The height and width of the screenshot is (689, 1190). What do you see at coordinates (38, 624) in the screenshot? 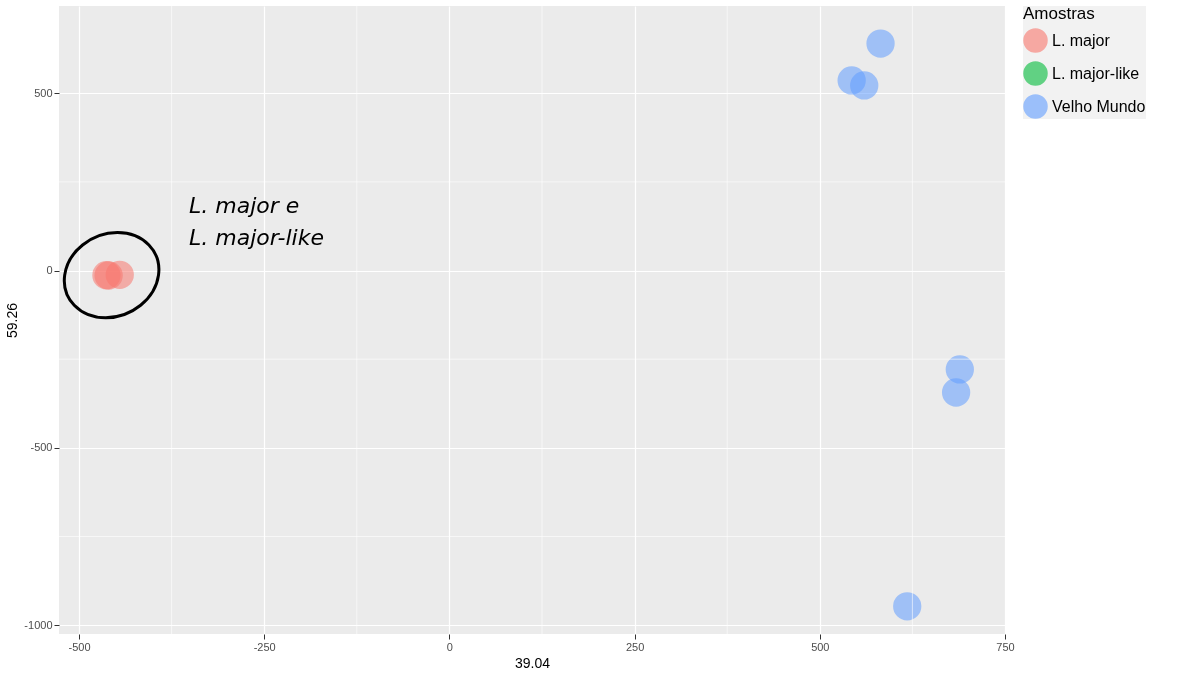
I see `y-tick-label: -1000` at bounding box center [38, 624].